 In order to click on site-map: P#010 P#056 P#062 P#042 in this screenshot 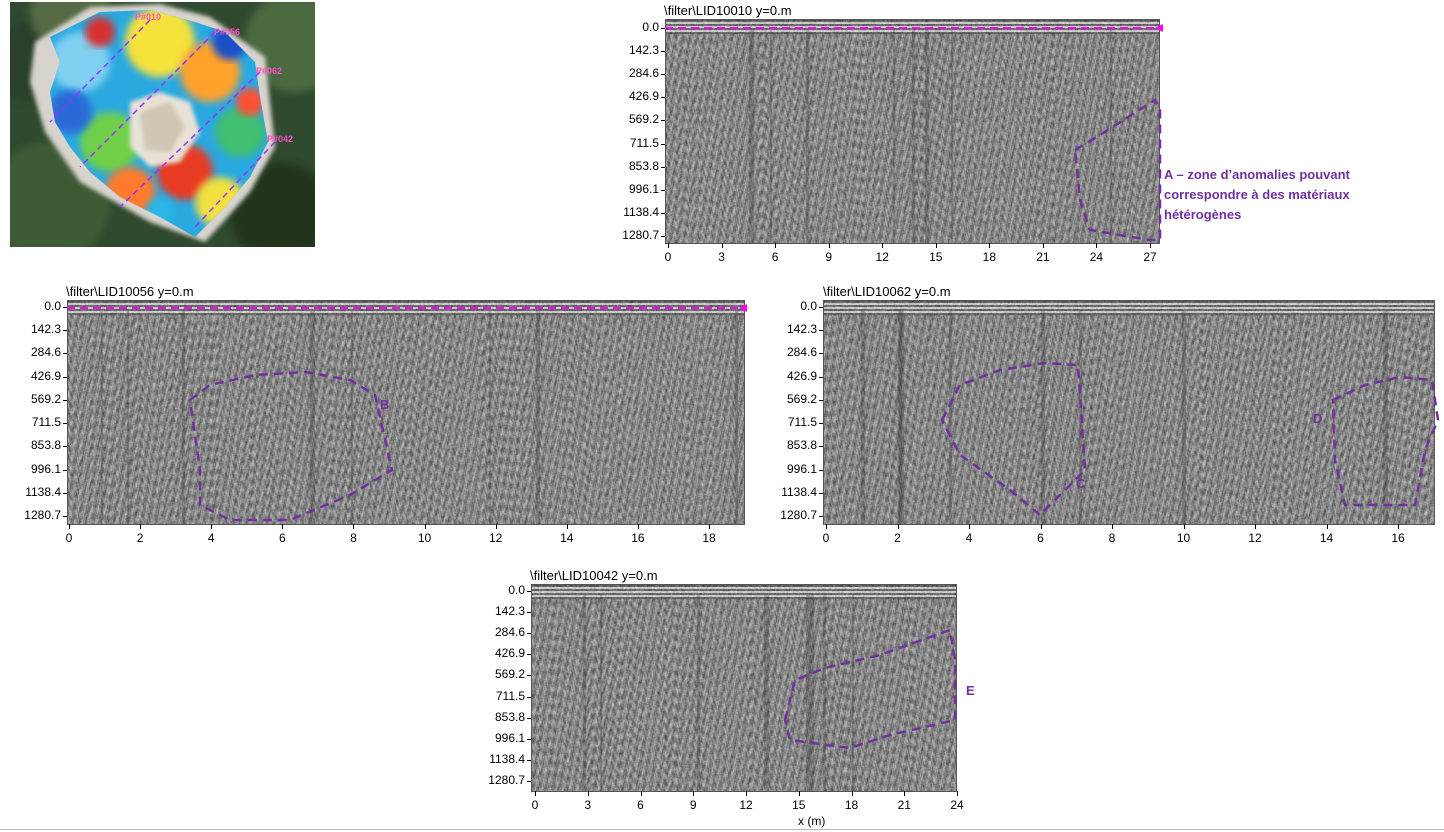, I will do `click(162, 124)`.